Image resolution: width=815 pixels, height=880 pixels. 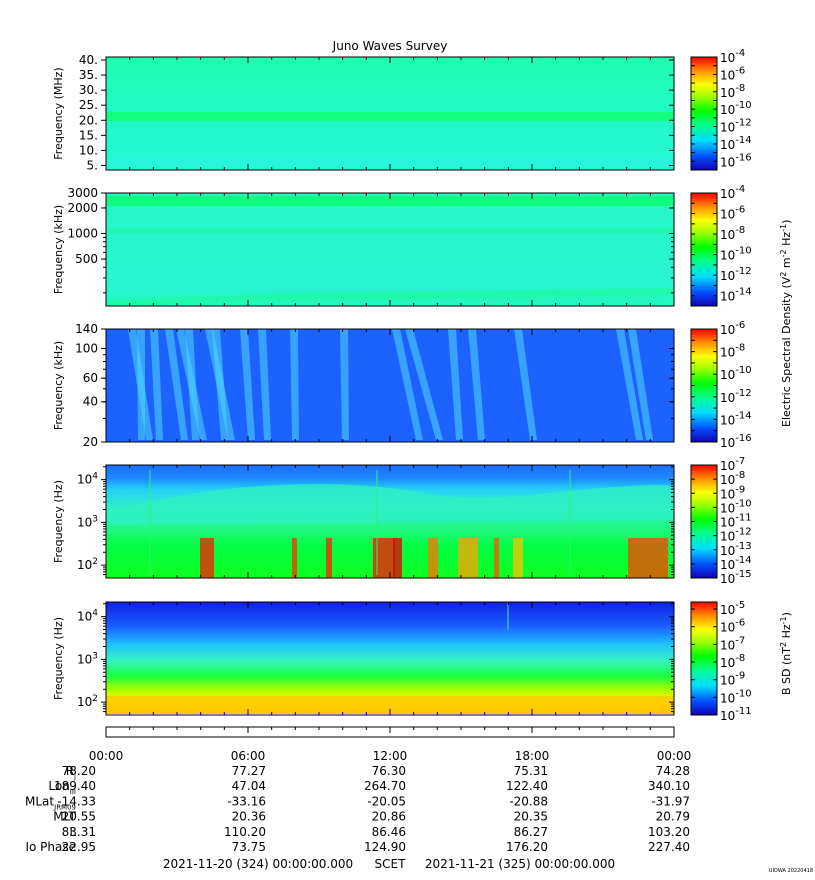 What do you see at coordinates (736, 160) in the screenshot?
I see `colorbar-tick-label: 10⁻¹⁶` at bounding box center [736, 160].